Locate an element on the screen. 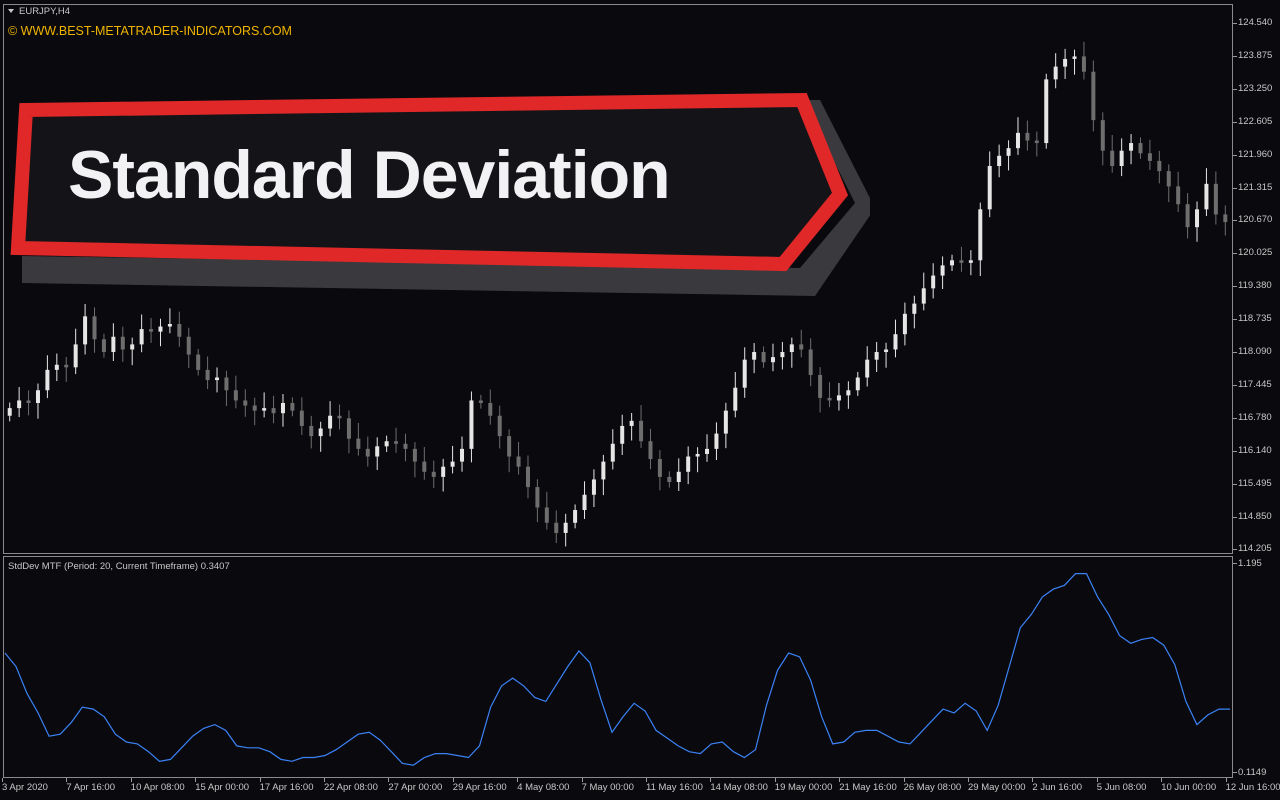 The height and width of the screenshot is (800, 1280). banner-frame is located at coordinates (429, 182).